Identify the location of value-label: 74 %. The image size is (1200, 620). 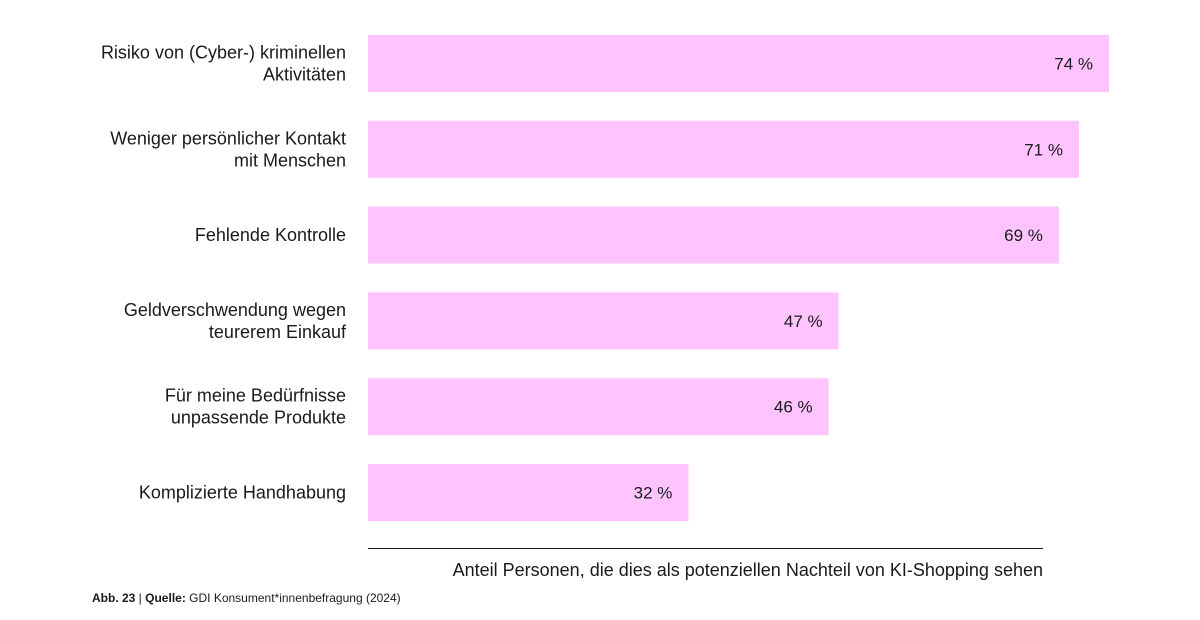
(1073, 64).